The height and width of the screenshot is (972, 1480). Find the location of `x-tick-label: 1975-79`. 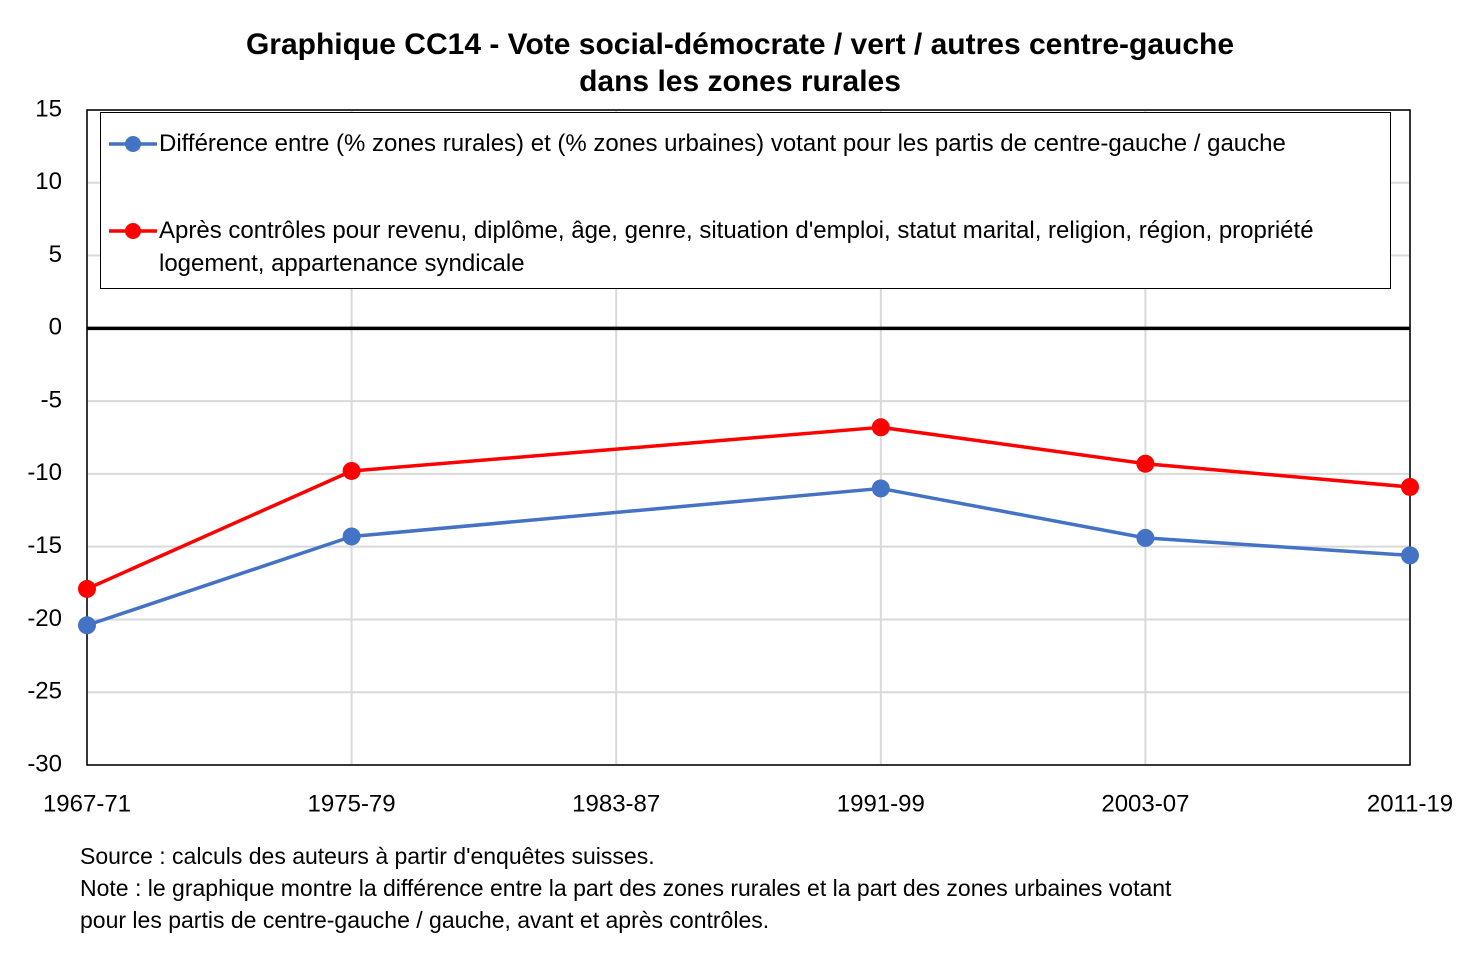

x-tick-label: 1975-79 is located at coordinates (352, 803).